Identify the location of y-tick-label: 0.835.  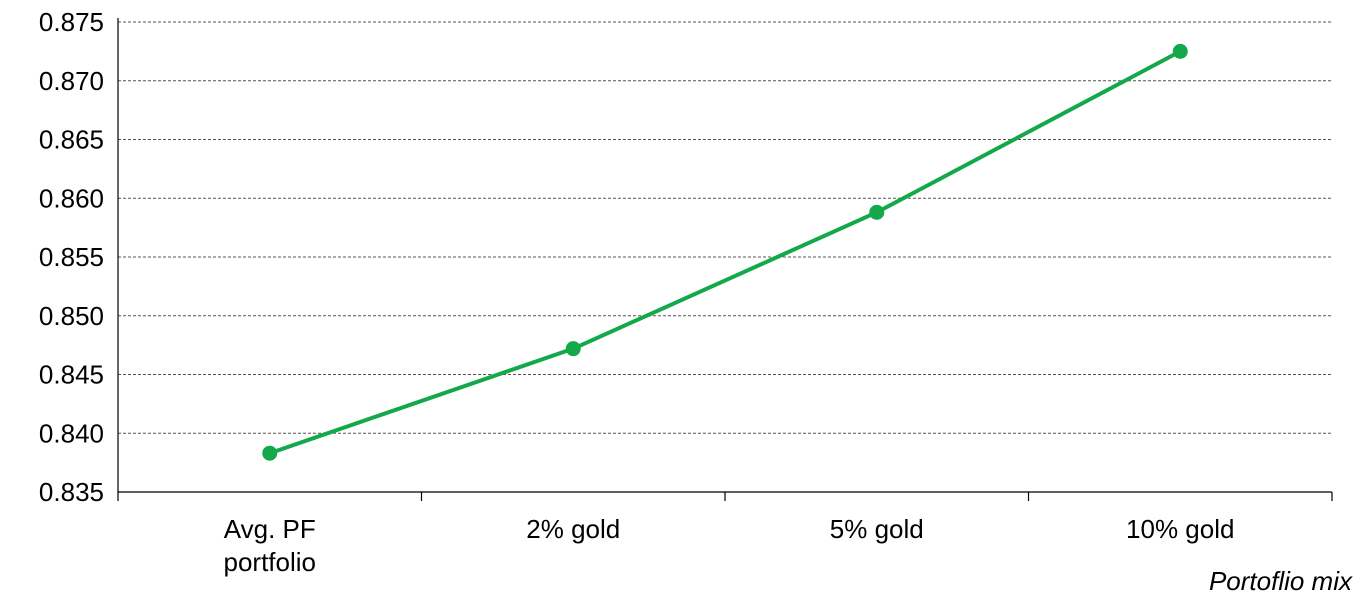
(71, 492).